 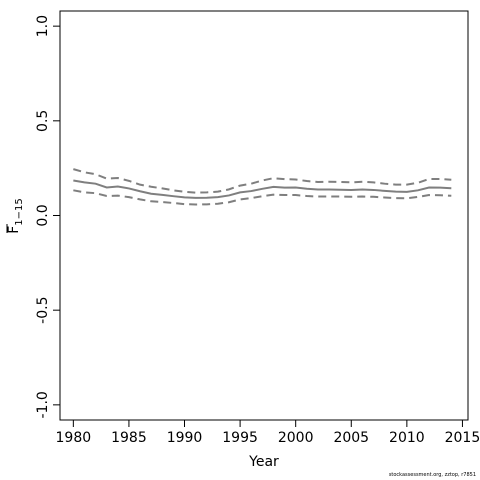 I want to click on y-tick-label: 0.5, so click(x=43, y=121).